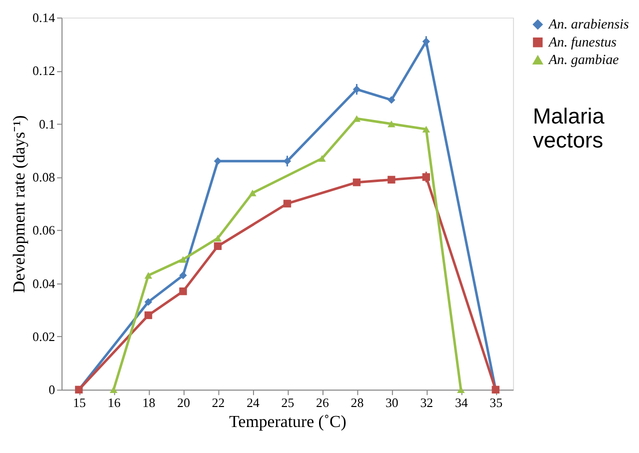 The height and width of the screenshot is (453, 639). I want to click on y-axis-title: Development rate (days⁻¹), so click(19, 204).